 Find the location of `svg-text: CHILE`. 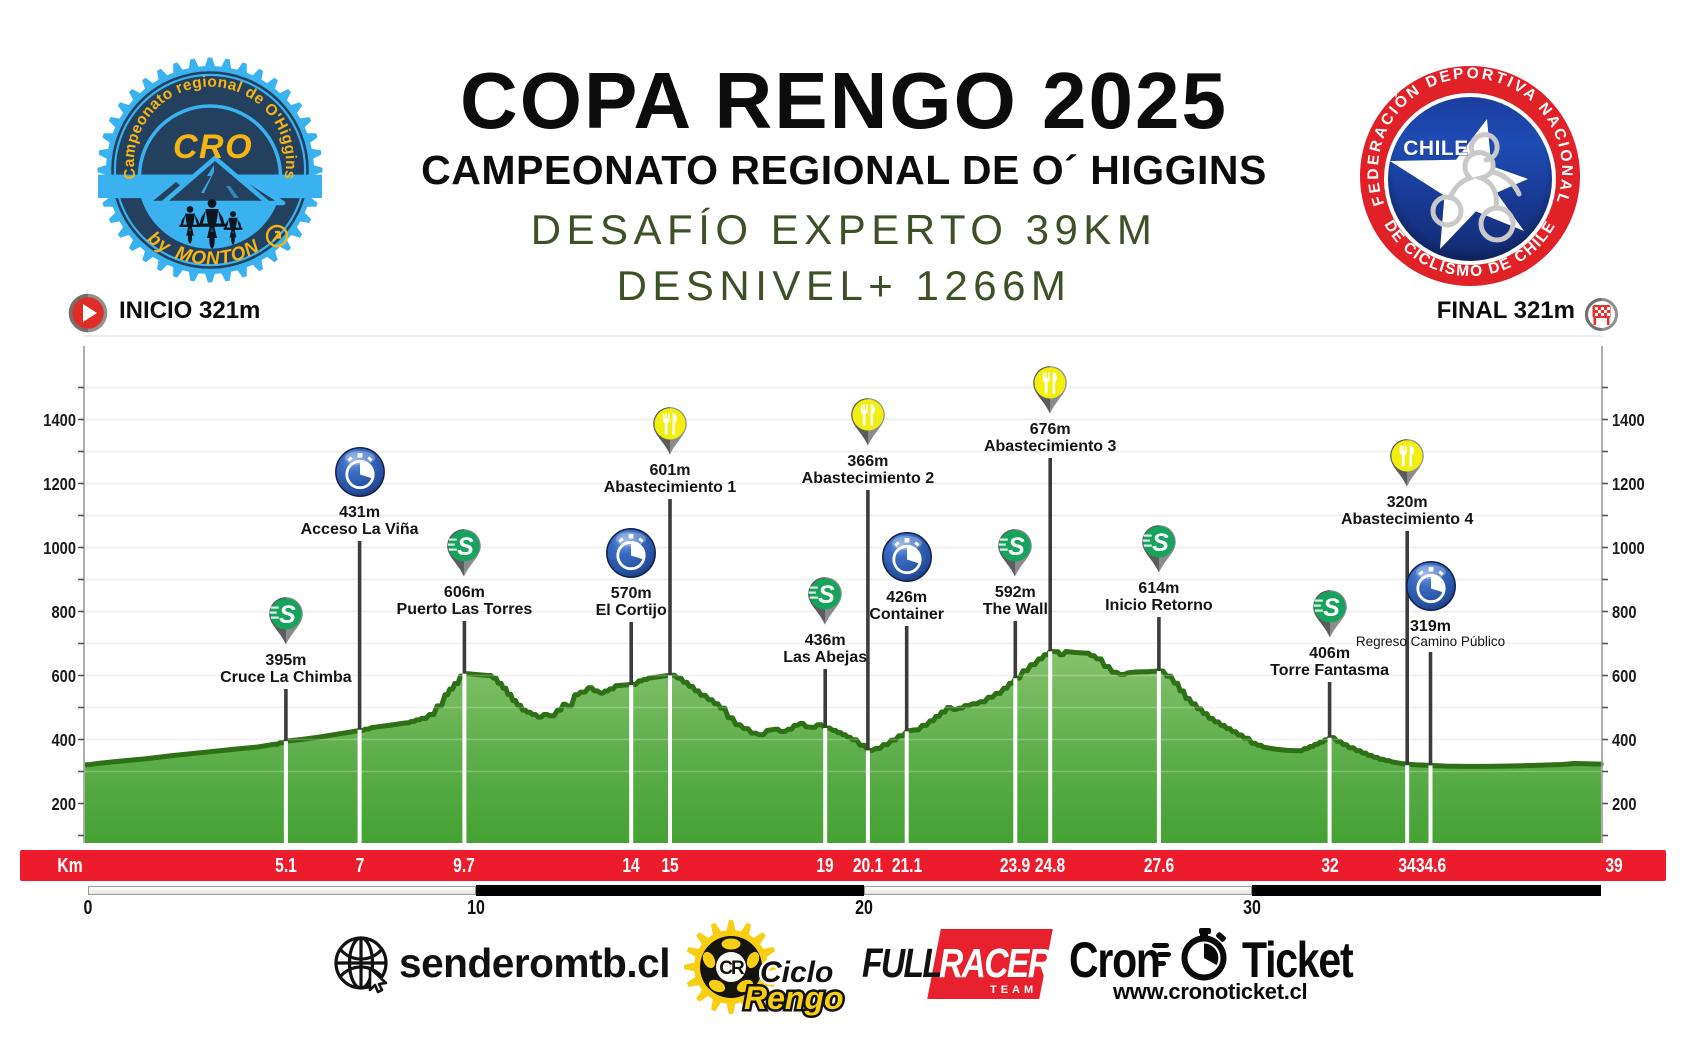

svg-text: CHILE is located at coordinates (1436, 148).